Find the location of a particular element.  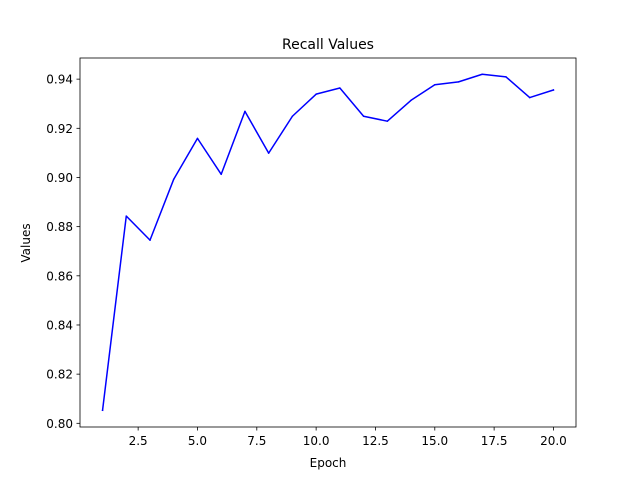

x-tick-label: 7.5 is located at coordinates (256, 441).